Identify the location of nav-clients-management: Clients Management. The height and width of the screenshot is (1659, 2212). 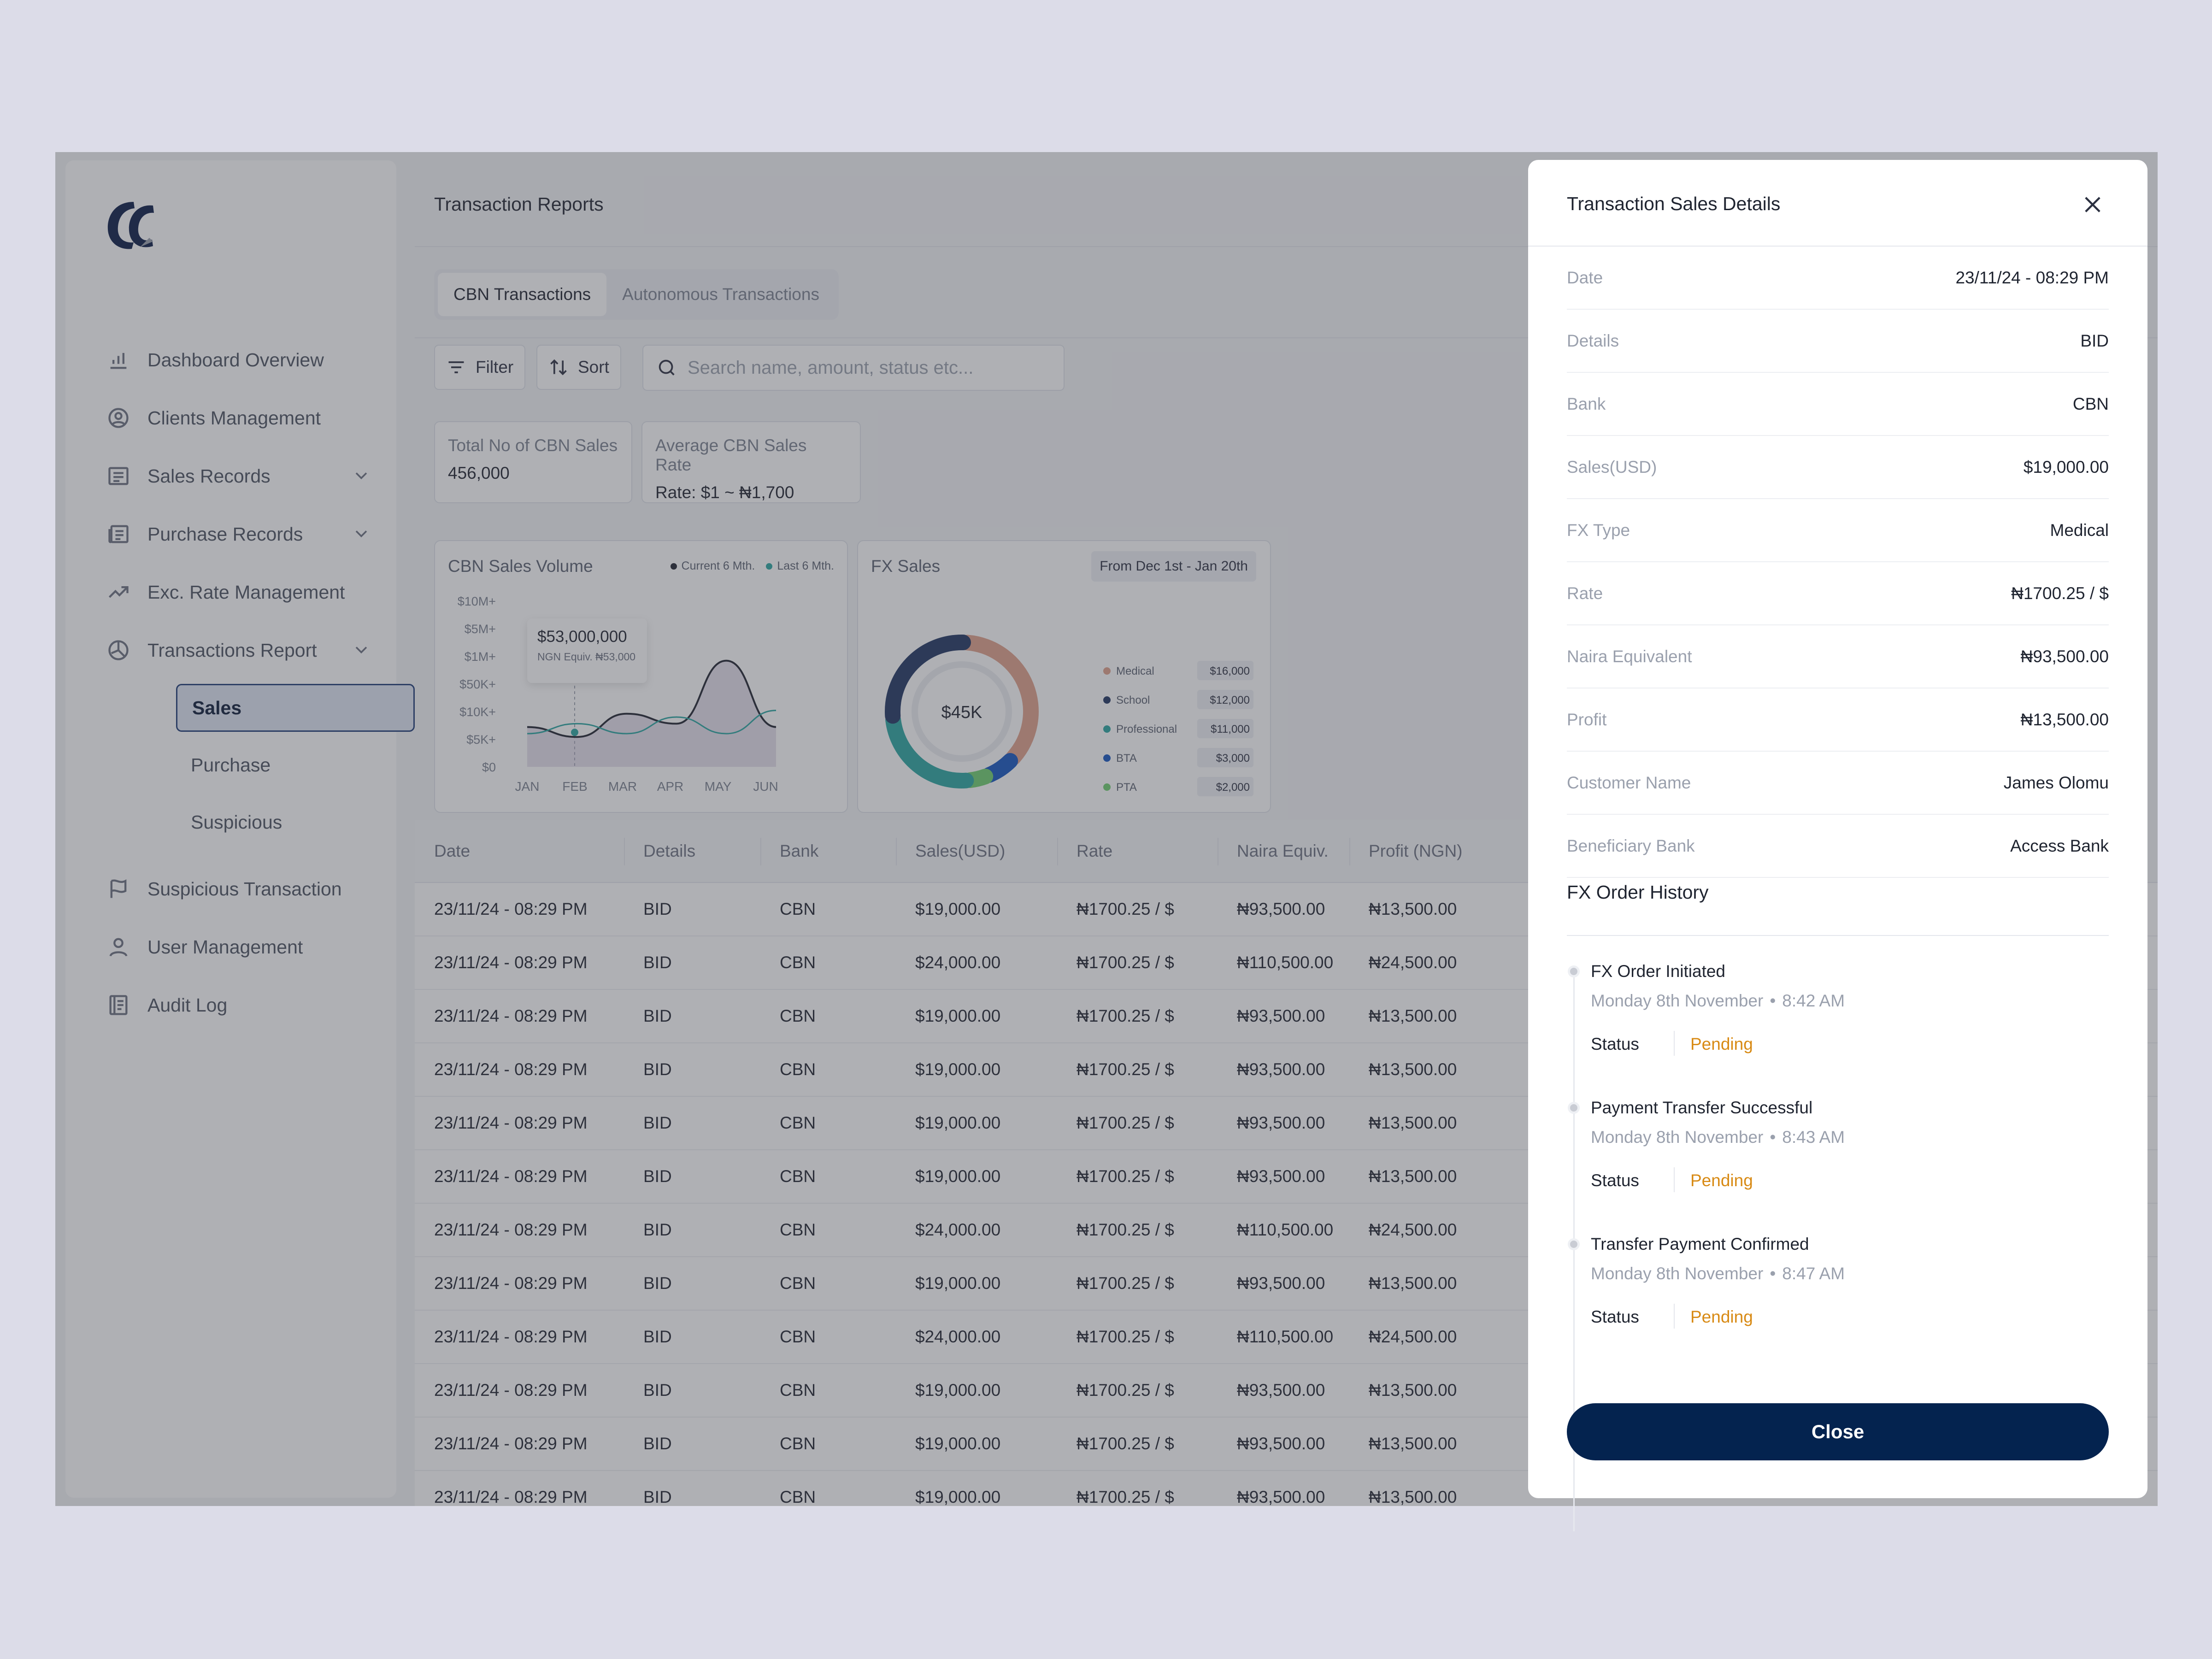
(240, 418).